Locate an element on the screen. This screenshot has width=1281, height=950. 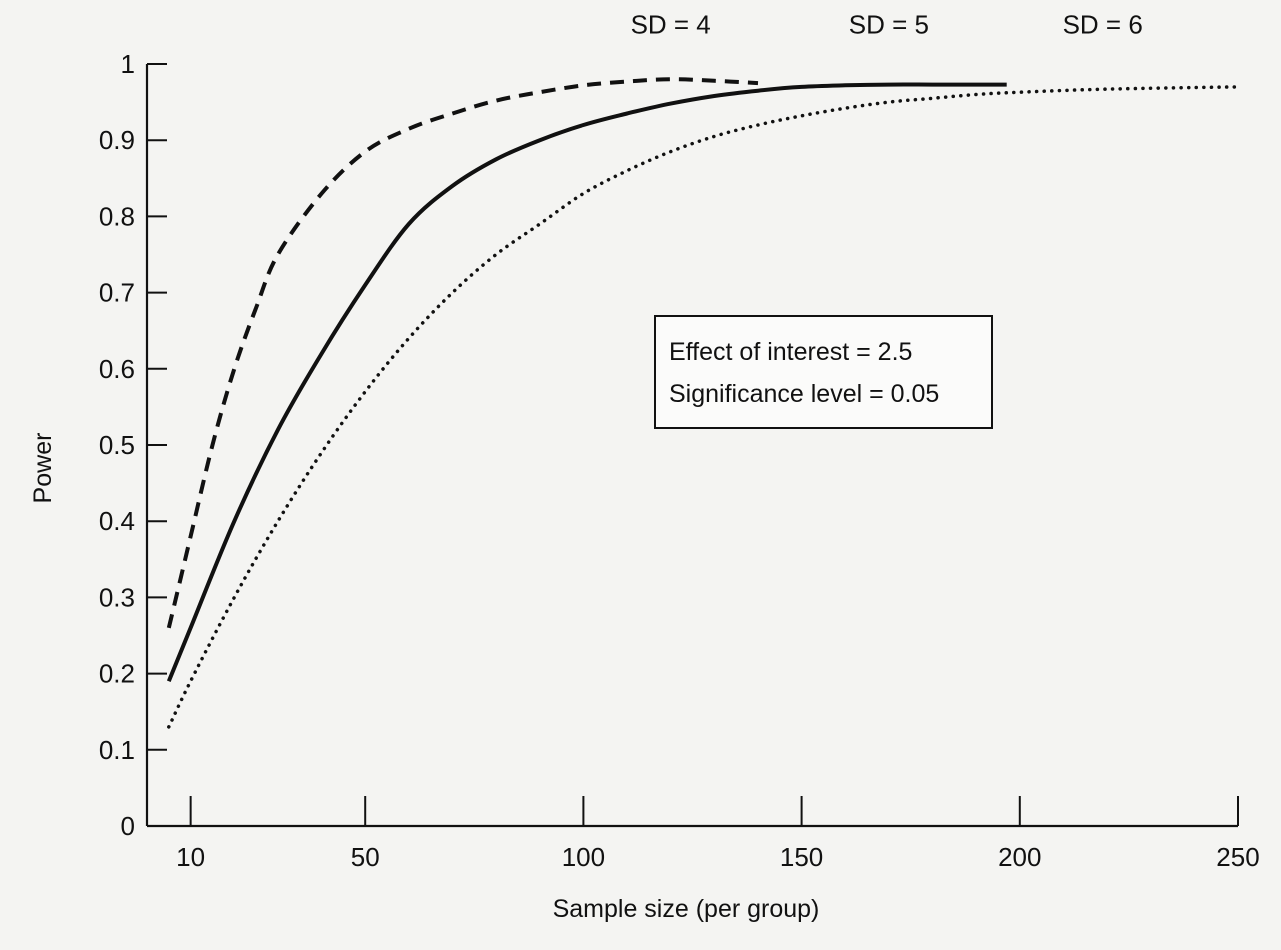
y-axis-title: Power is located at coordinates (43, 468).